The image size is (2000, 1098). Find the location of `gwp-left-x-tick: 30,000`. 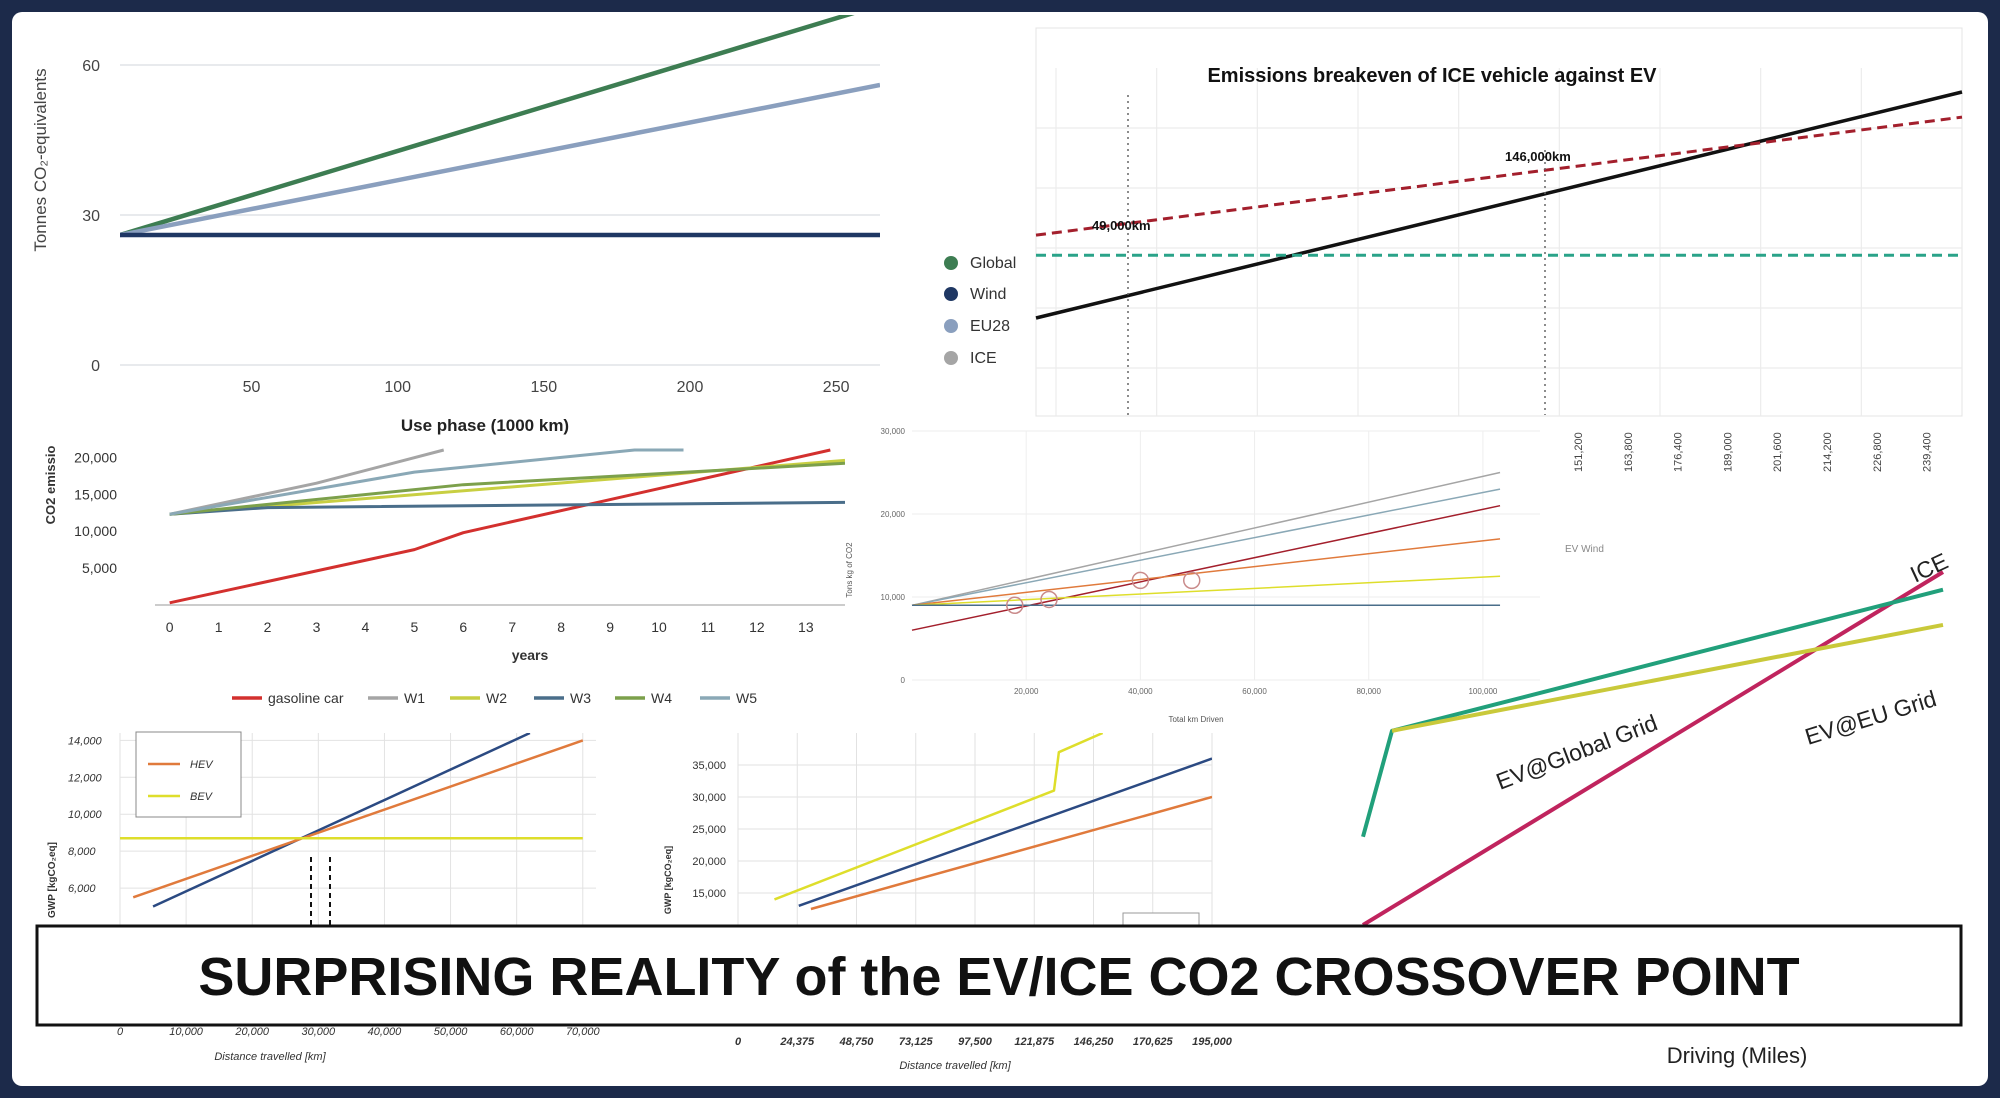

gwp-left-x-tick: 30,000 is located at coordinates (319, 1032).